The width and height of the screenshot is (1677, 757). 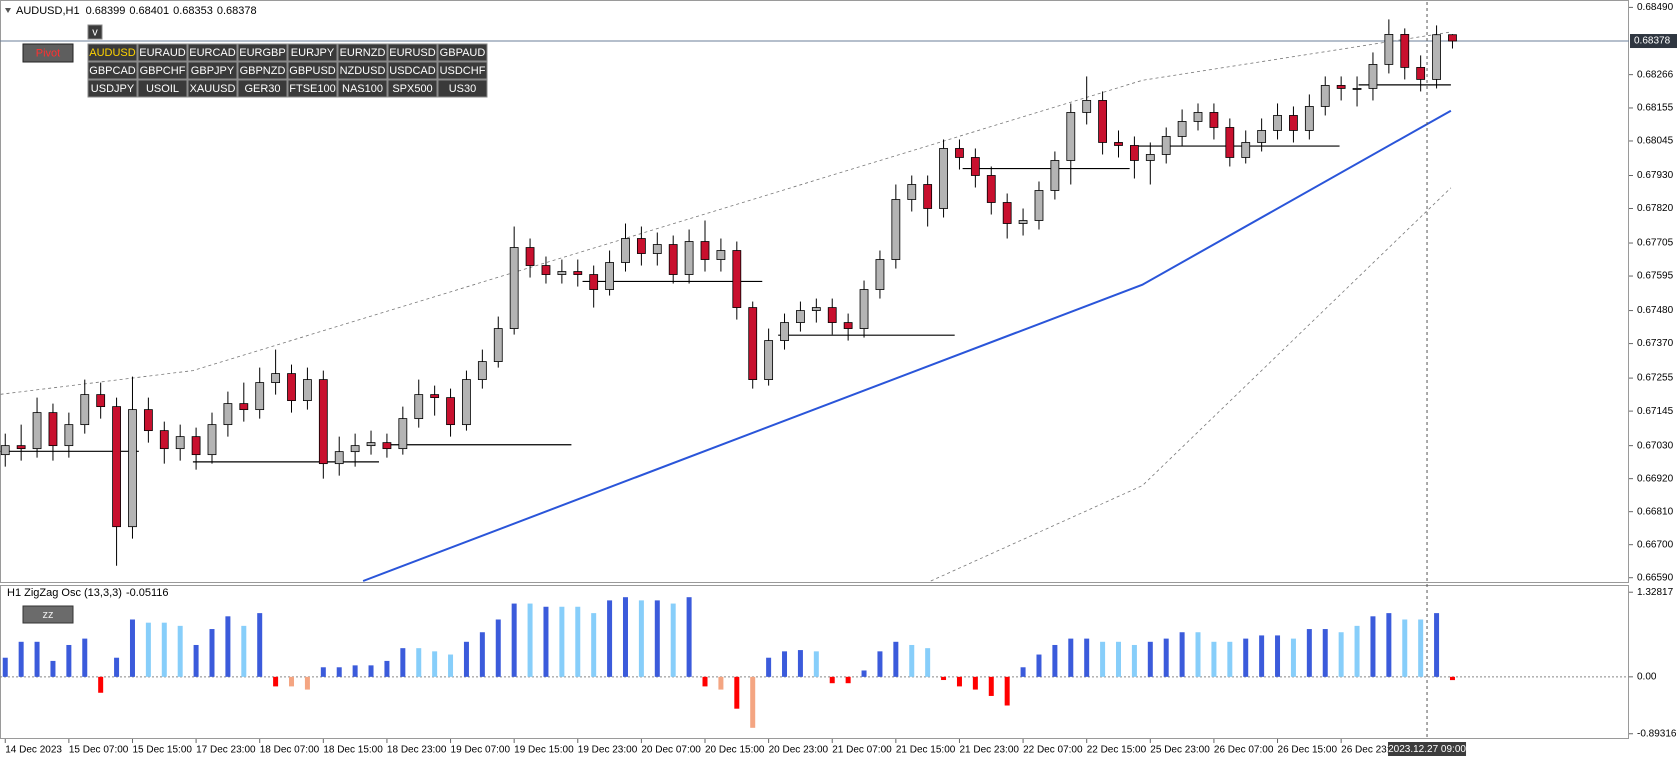 I want to click on symbol-button-label: FTSE100, so click(x=312, y=89).